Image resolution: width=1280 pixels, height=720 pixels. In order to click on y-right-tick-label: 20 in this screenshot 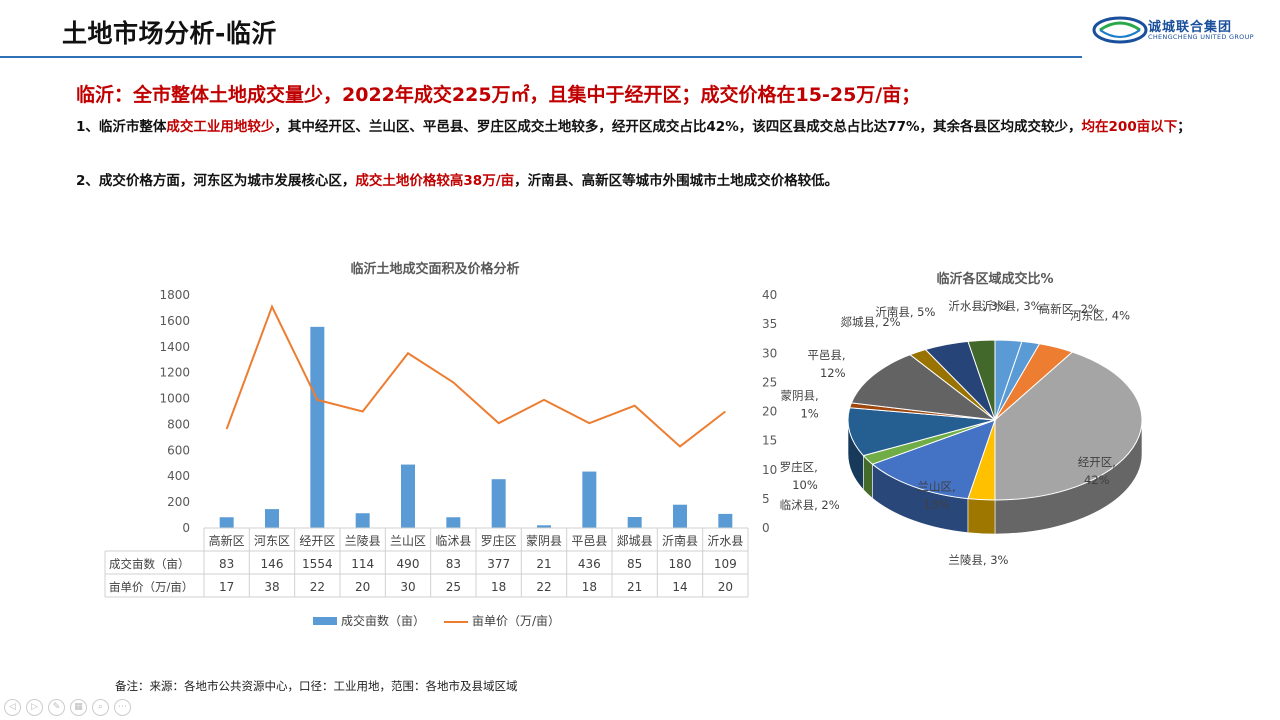, I will do `click(769, 412)`.